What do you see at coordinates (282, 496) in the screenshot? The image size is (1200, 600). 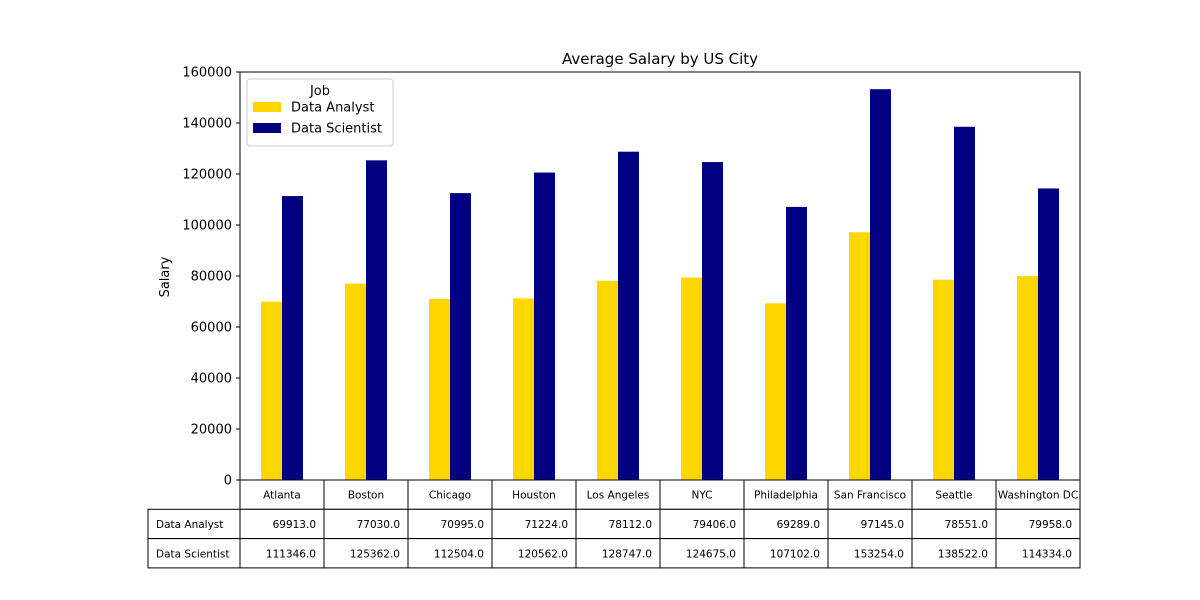 I see `table-column-header: Atlanta` at bounding box center [282, 496].